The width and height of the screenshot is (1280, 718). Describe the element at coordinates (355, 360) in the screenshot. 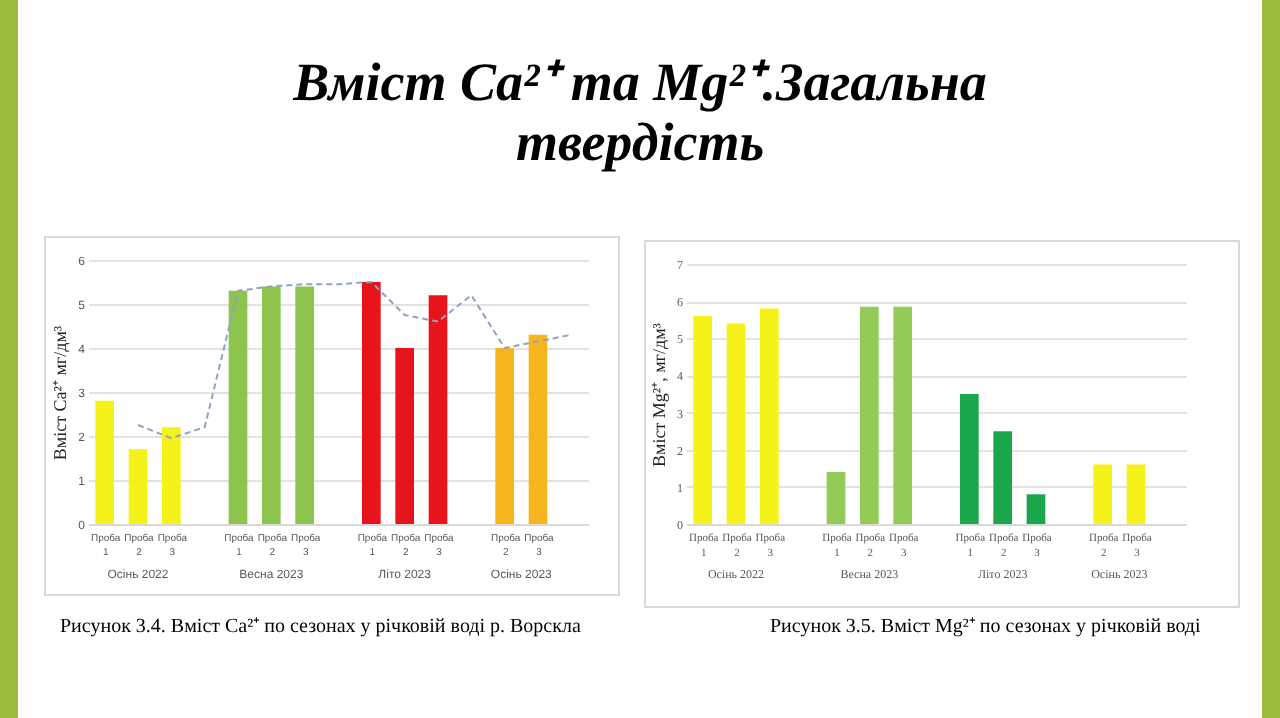

I see `line-series` at that location.